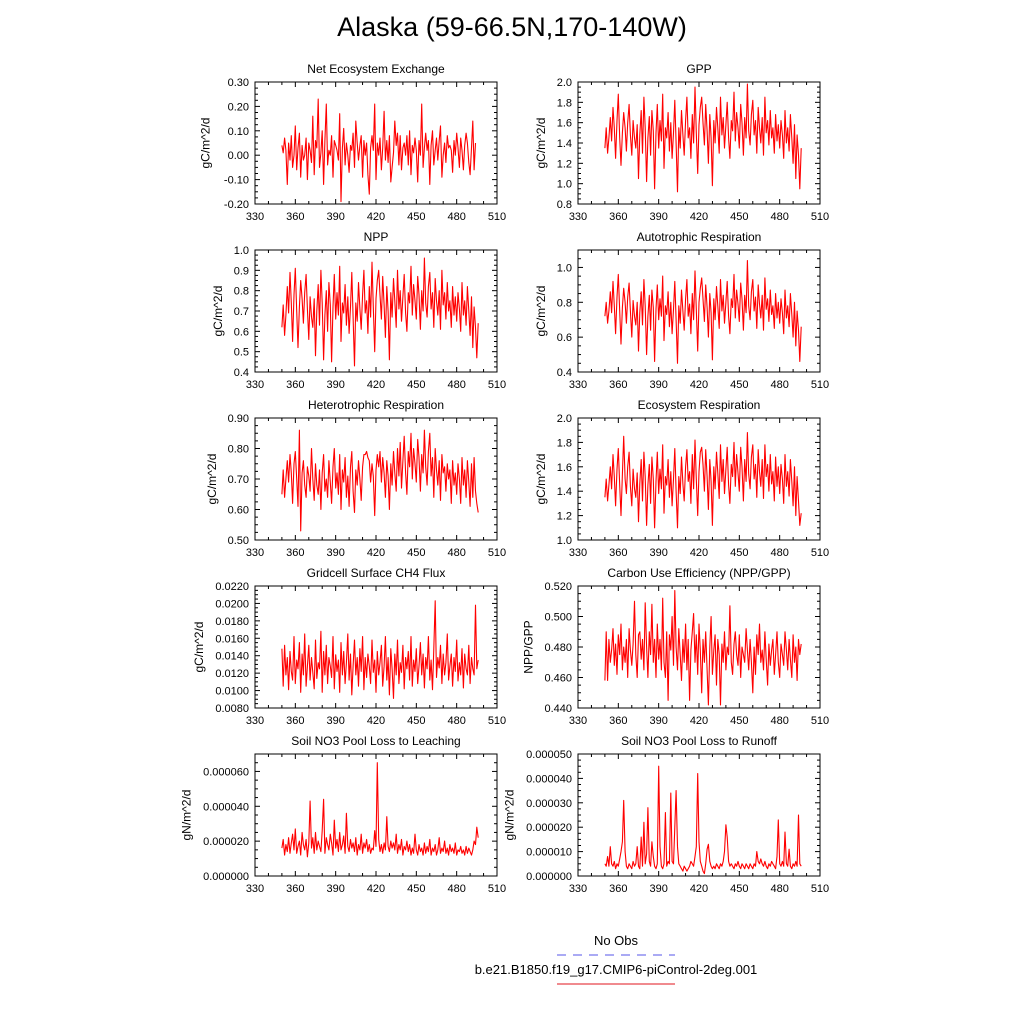  What do you see at coordinates (616, 940) in the screenshot?
I see `legend-obs-label: No Obs` at bounding box center [616, 940].